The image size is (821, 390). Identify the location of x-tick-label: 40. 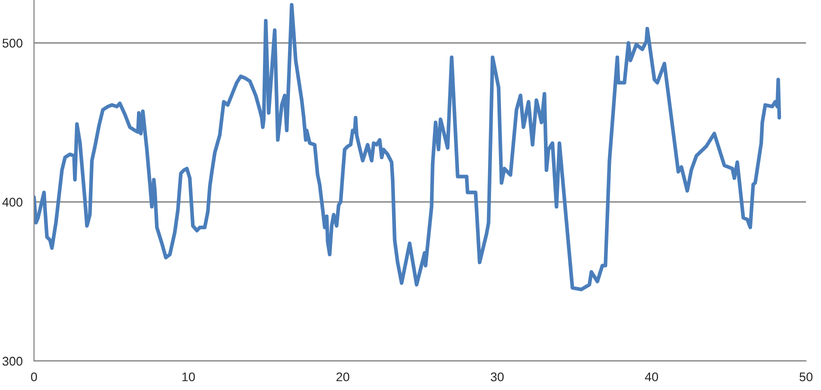
(651, 377).